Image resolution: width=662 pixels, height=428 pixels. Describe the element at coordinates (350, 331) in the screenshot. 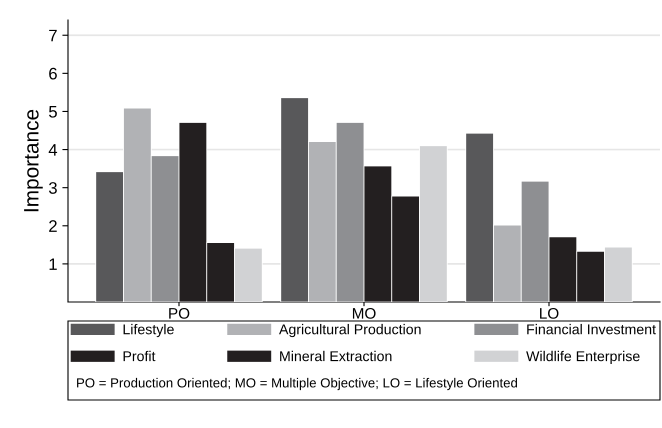

I see `legend-label: Agricultural Production` at that location.